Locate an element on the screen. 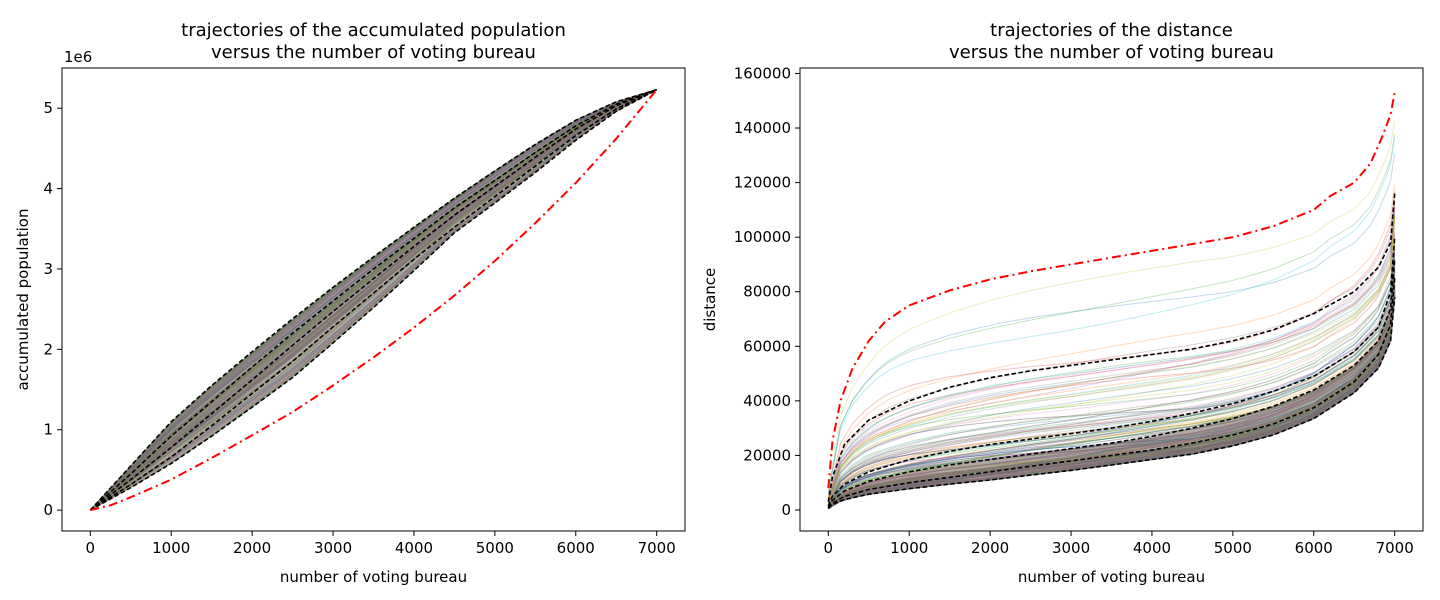  y-tick-label: 4 is located at coordinates (48, 189).